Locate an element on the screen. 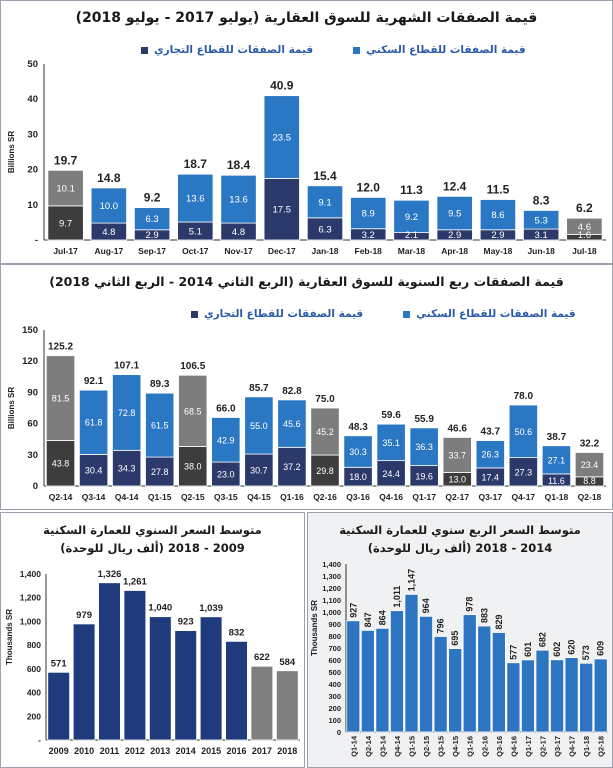  x-tick-label: Dec-17 is located at coordinates (282, 251).